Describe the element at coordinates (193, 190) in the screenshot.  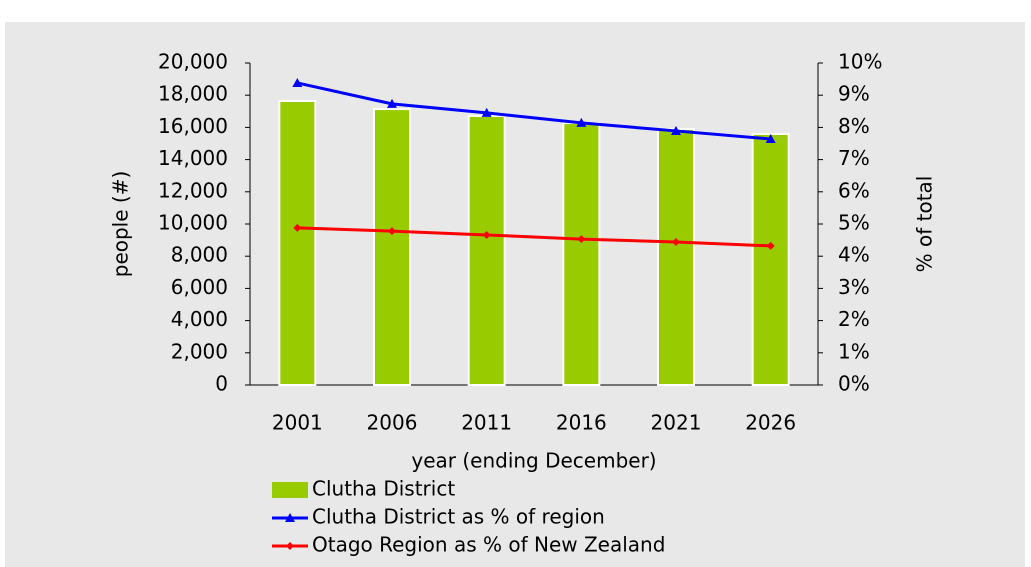
I see `y-tick-label: 12,000` at that location.